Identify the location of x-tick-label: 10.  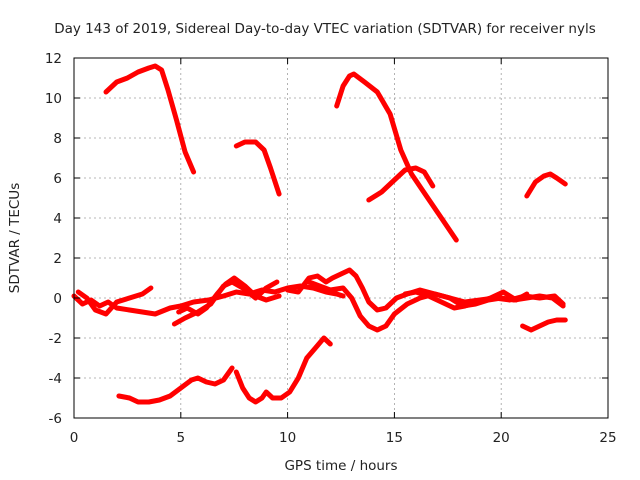
(287, 438).